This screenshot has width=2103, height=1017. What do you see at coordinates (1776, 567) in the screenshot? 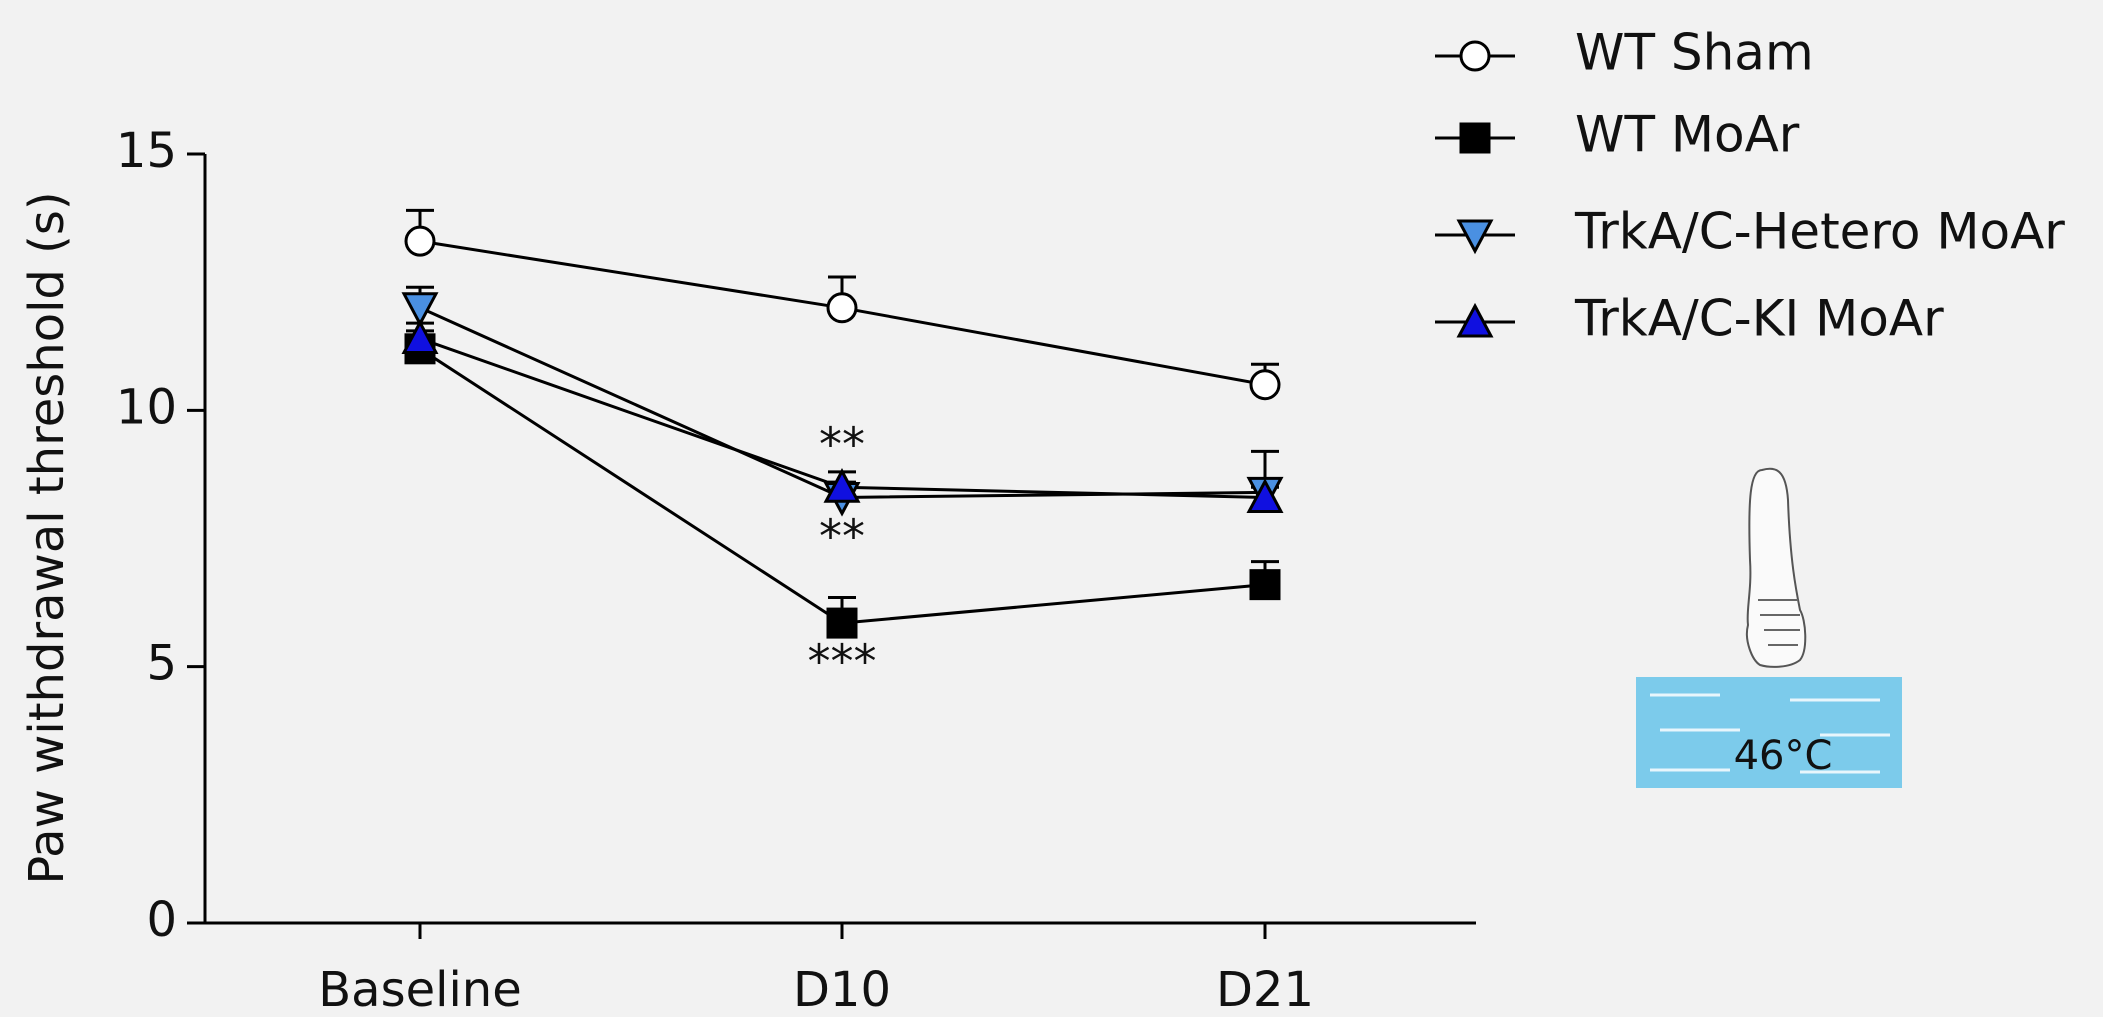
I see `paw` at bounding box center [1776, 567].